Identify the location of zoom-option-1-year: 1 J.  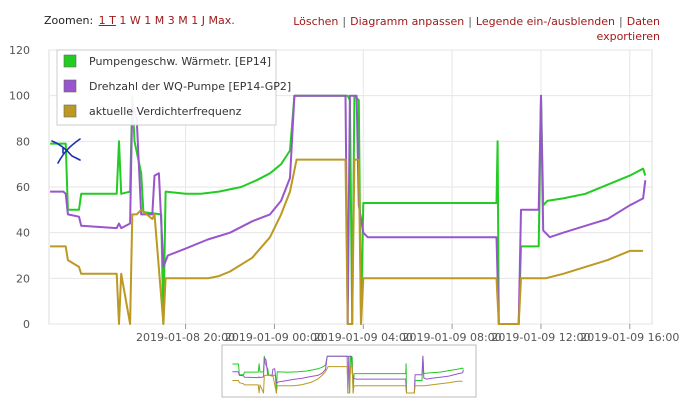
(198, 20).